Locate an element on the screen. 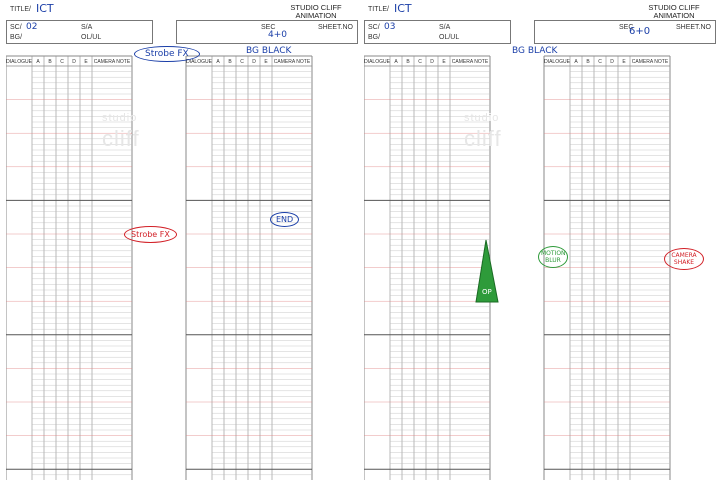  strobe-fx-note: Strobe FX is located at coordinates (167, 54).